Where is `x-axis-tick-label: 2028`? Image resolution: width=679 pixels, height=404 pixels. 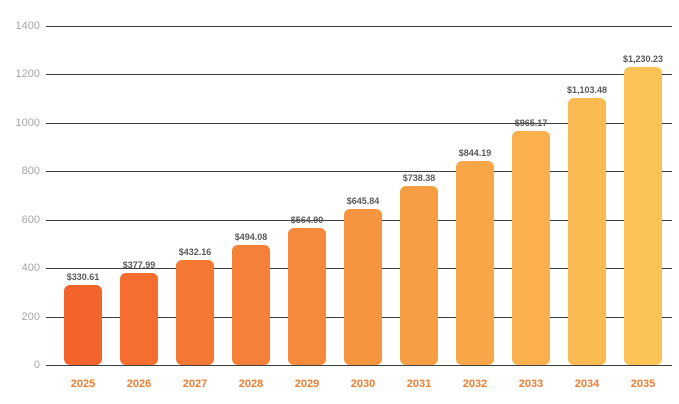
x-axis-tick-label: 2028 is located at coordinates (251, 384).